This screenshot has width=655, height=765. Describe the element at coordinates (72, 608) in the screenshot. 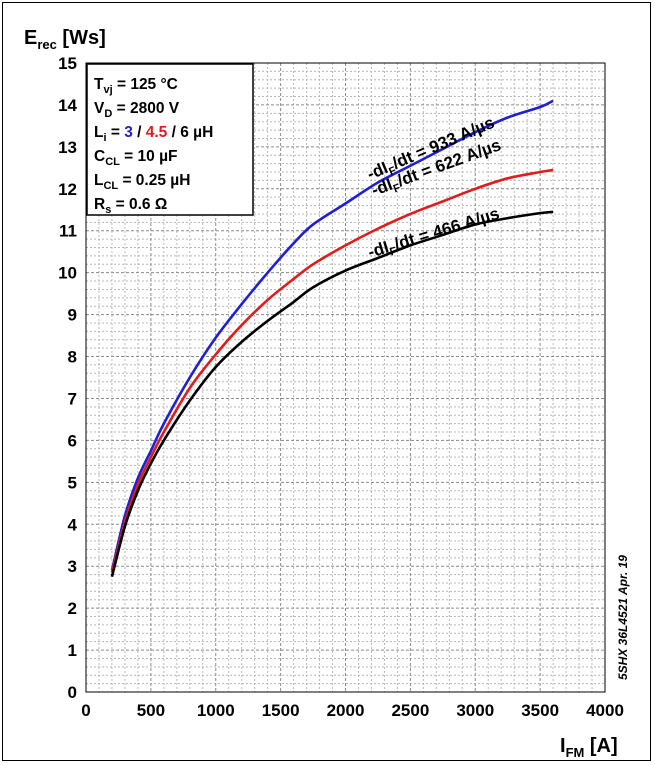

I see `y-tick-label: 2` at that location.